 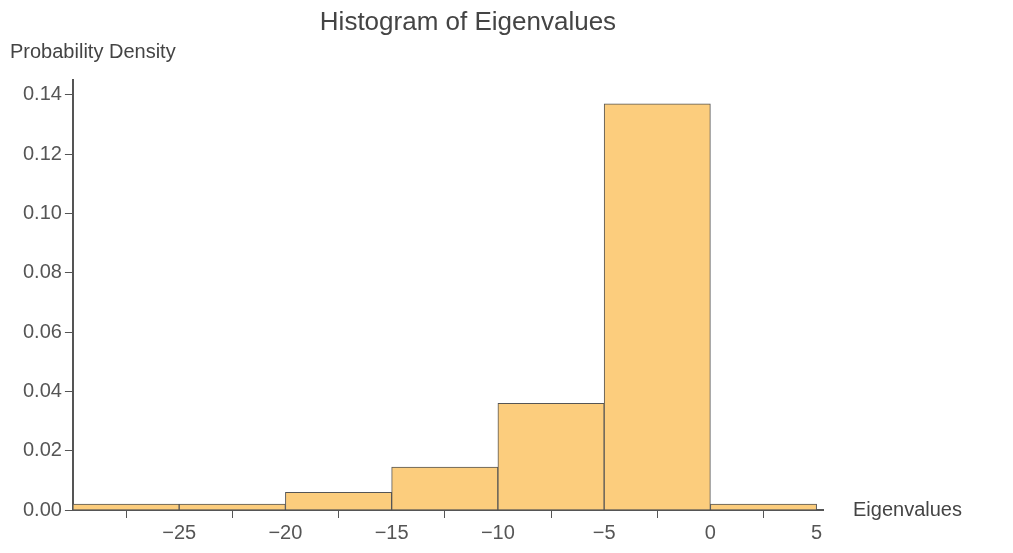 What do you see at coordinates (604, 531) in the screenshot?
I see `x-tick-label: −5` at bounding box center [604, 531].